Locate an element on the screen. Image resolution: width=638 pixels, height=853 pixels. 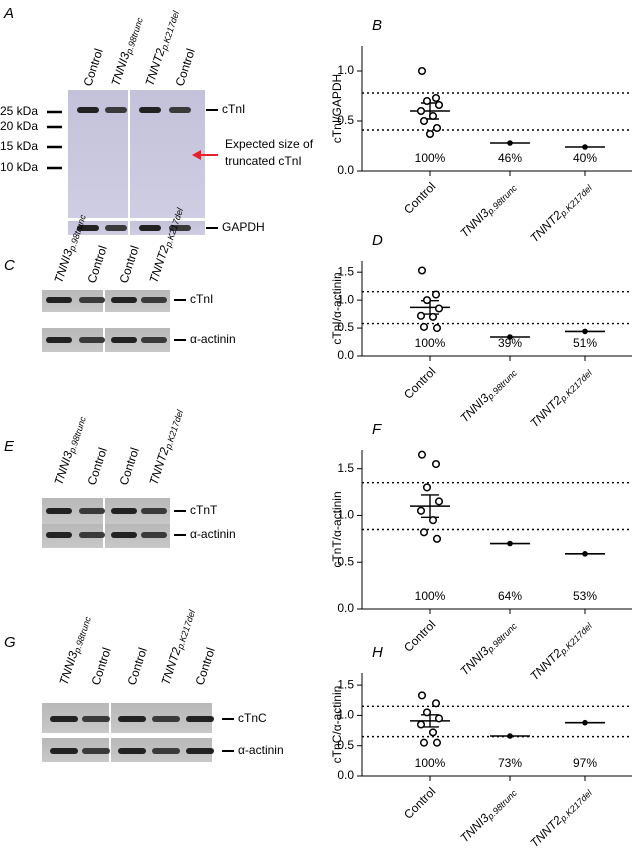
panel-letter: D is located at coordinates (377, 240).